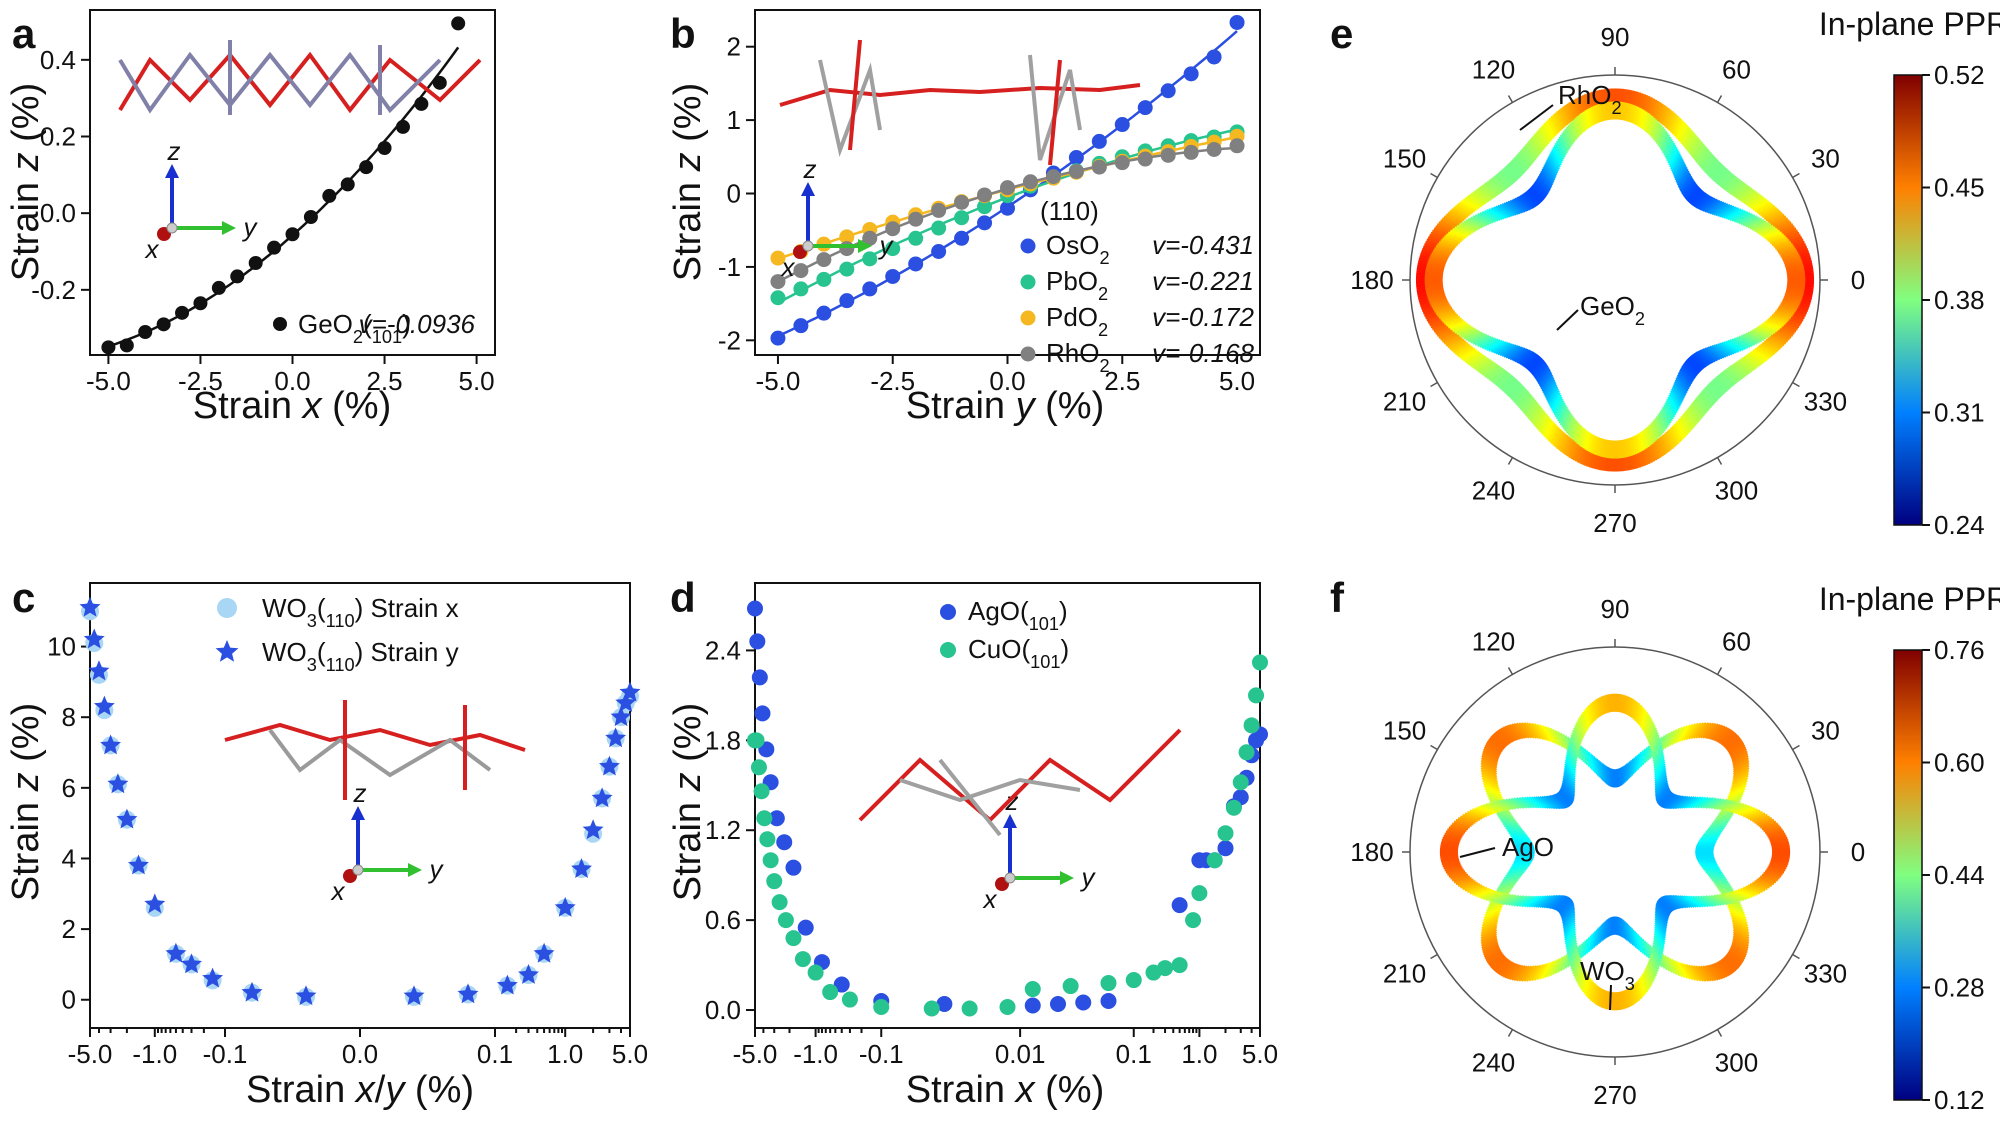 The image size is (2000, 1122). What do you see at coordinates (1007, 208) in the screenshot?
I see `data-point-oso2` at bounding box center [1007, 208].